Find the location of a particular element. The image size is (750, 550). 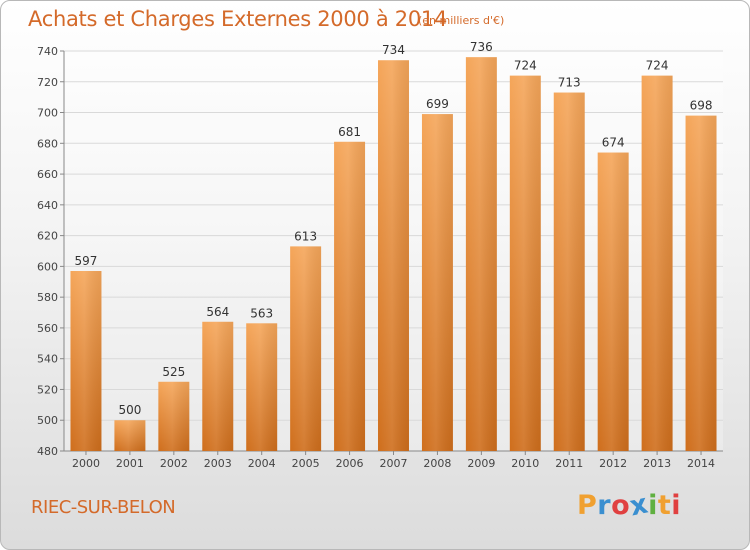

bar-shine-2006 is located at coordinates (350, 296).